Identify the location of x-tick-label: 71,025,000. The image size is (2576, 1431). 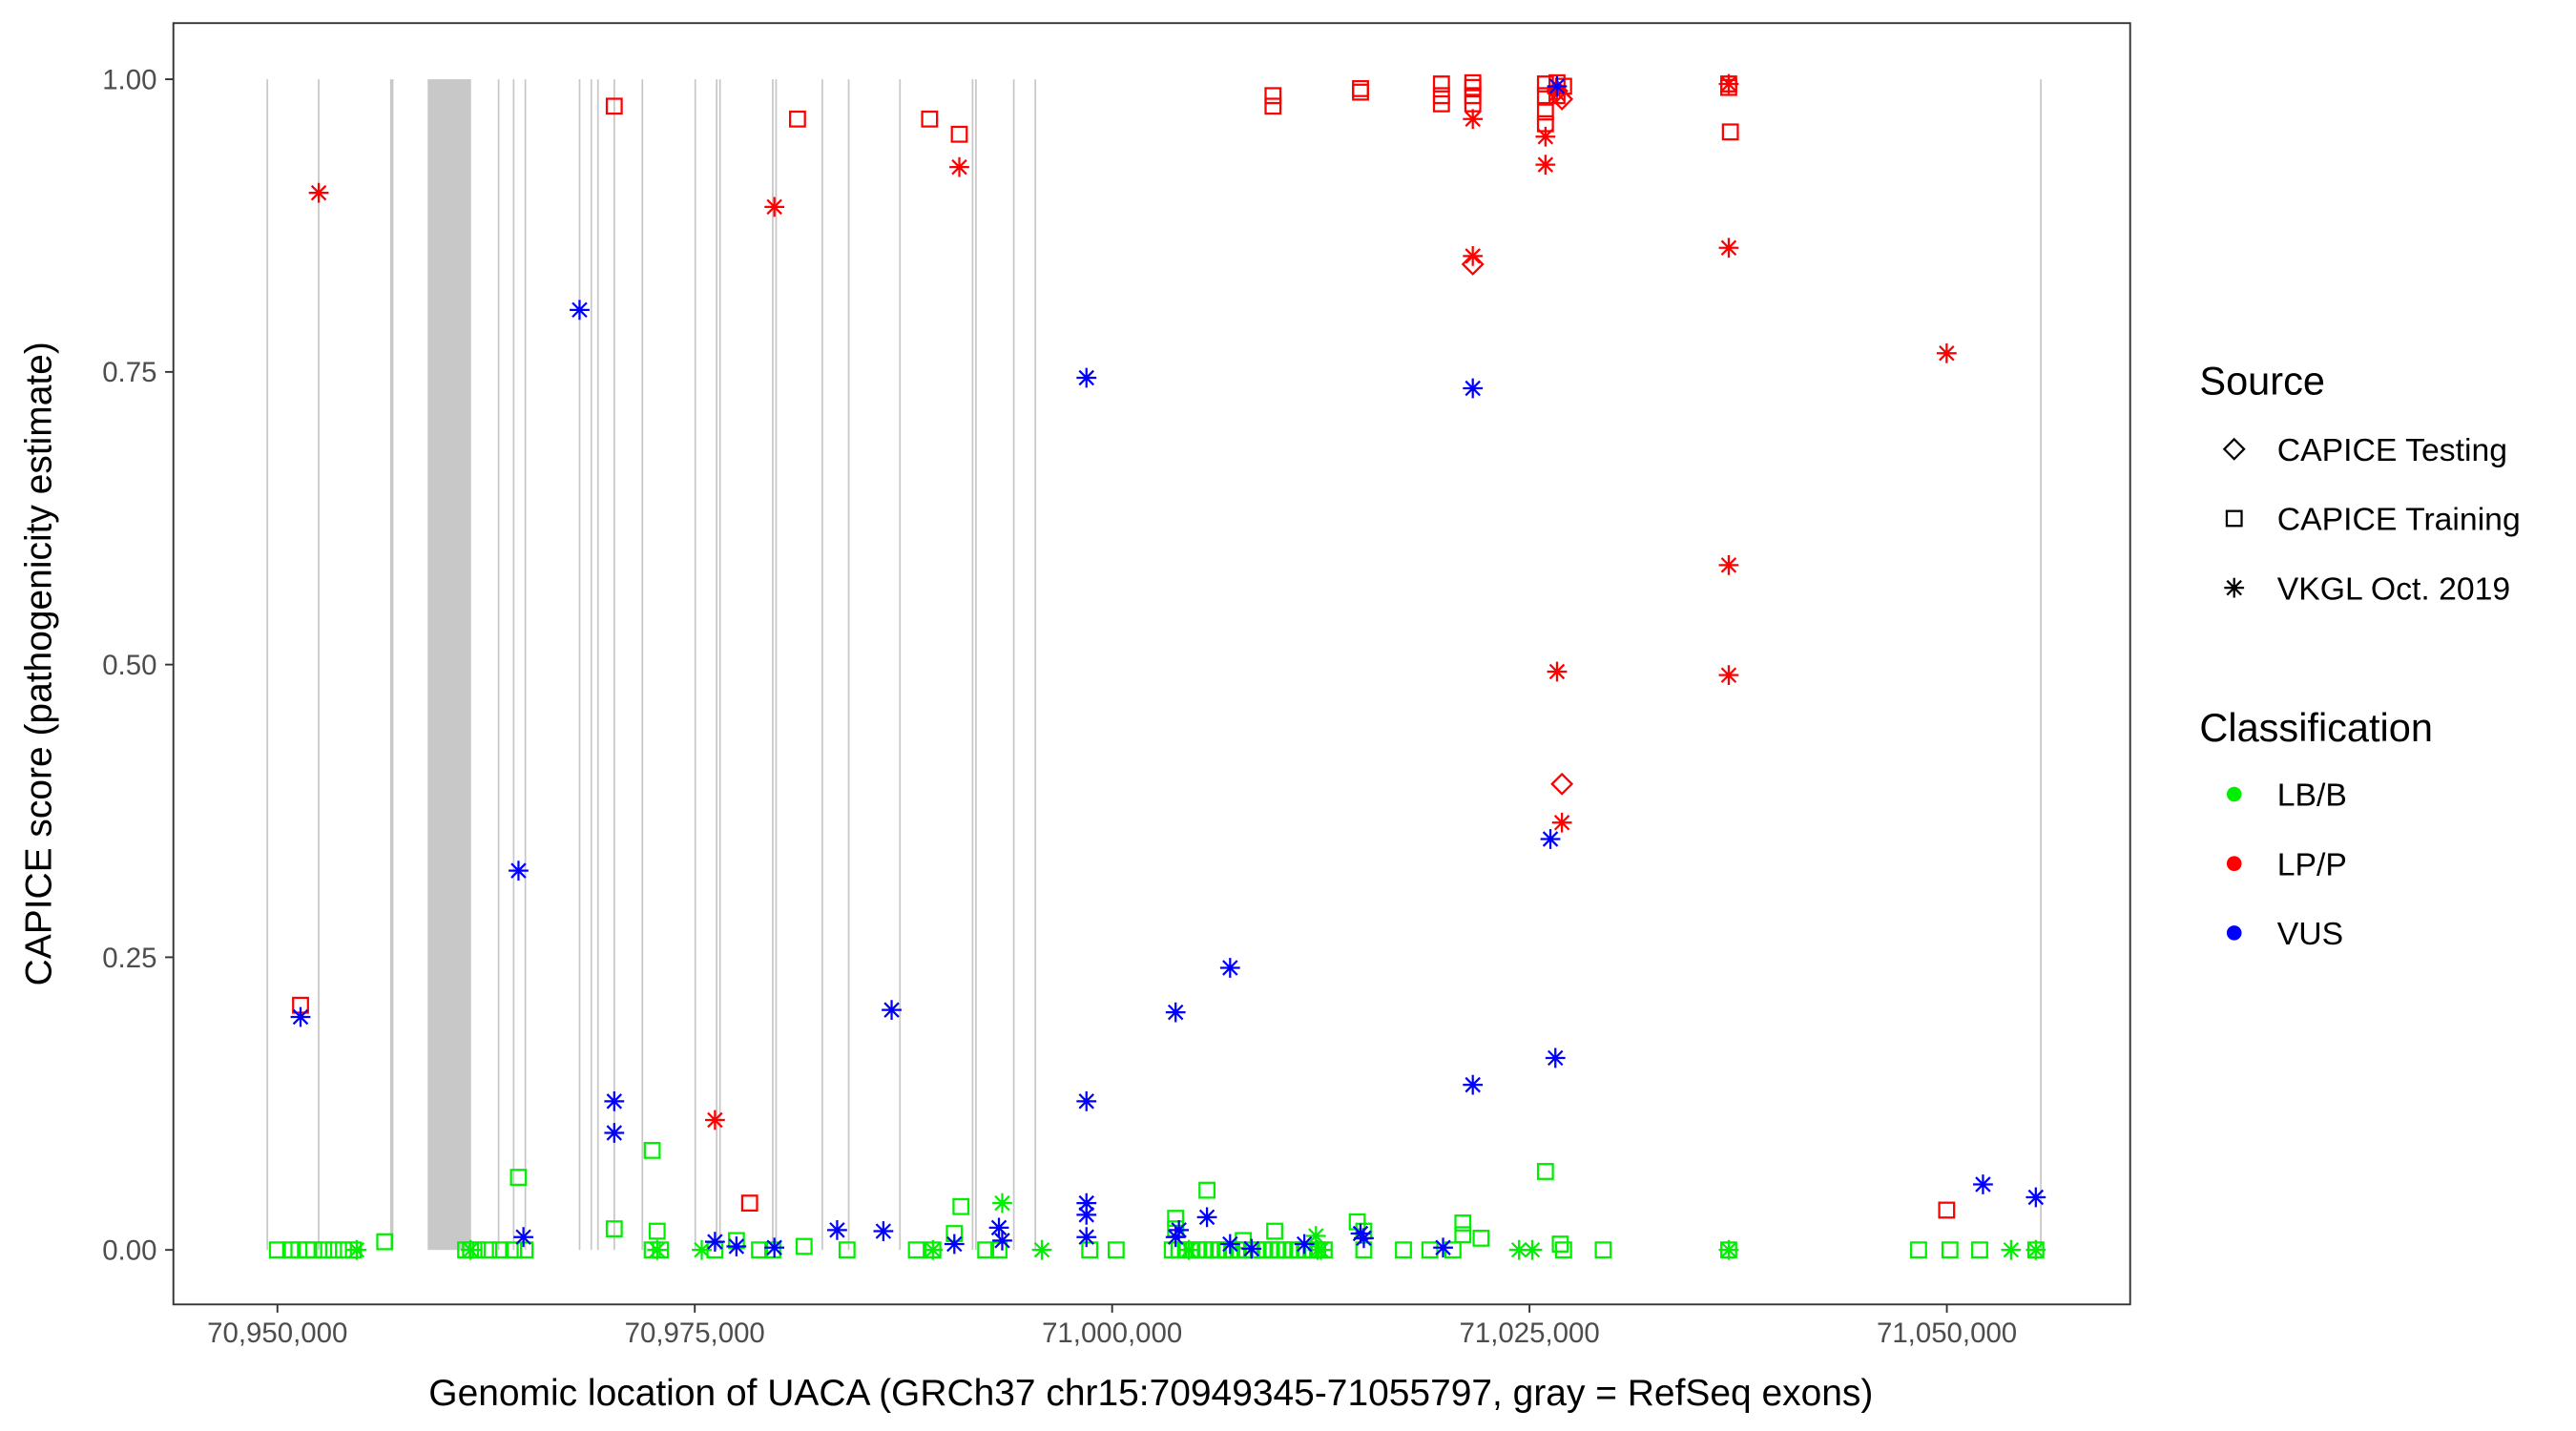
(1530, 1333).